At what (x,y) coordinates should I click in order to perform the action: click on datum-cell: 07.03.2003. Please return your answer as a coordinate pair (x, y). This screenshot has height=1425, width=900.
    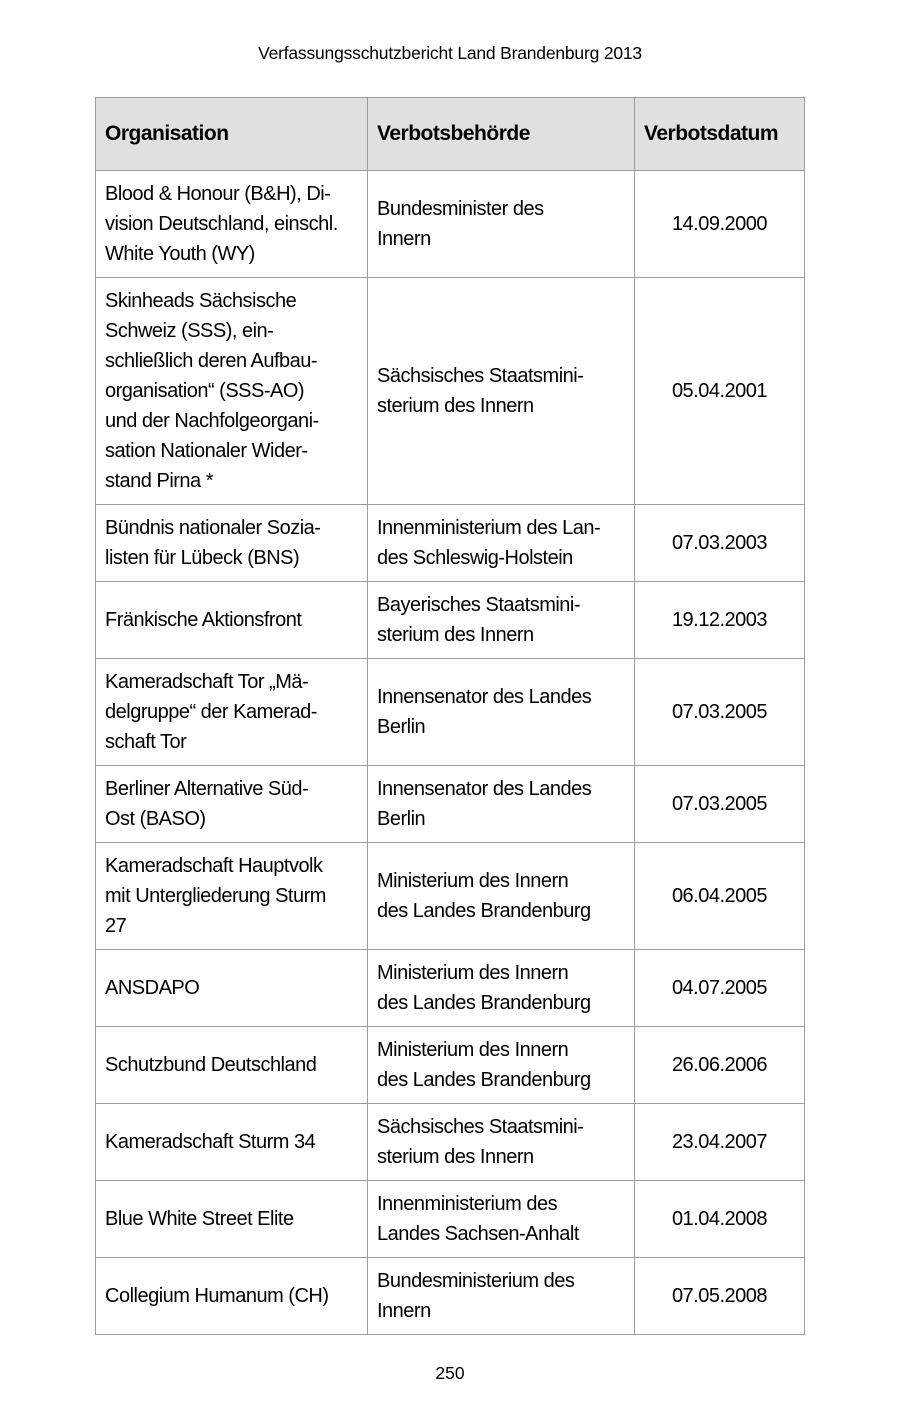
    Looking at the image, I should click on (719, 543).